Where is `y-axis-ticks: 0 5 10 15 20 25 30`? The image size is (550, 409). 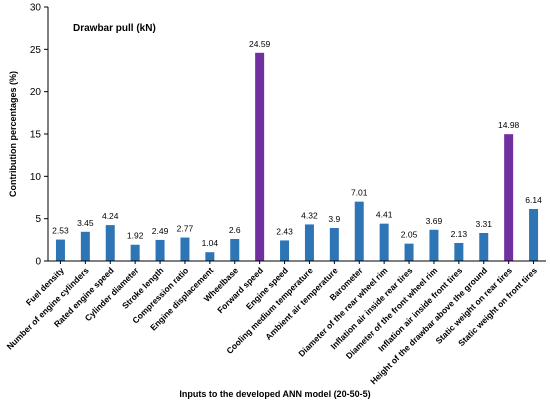 y-axis-ticks: 0 5 10 15 20 25 30 is located at coordinates (39, 135).